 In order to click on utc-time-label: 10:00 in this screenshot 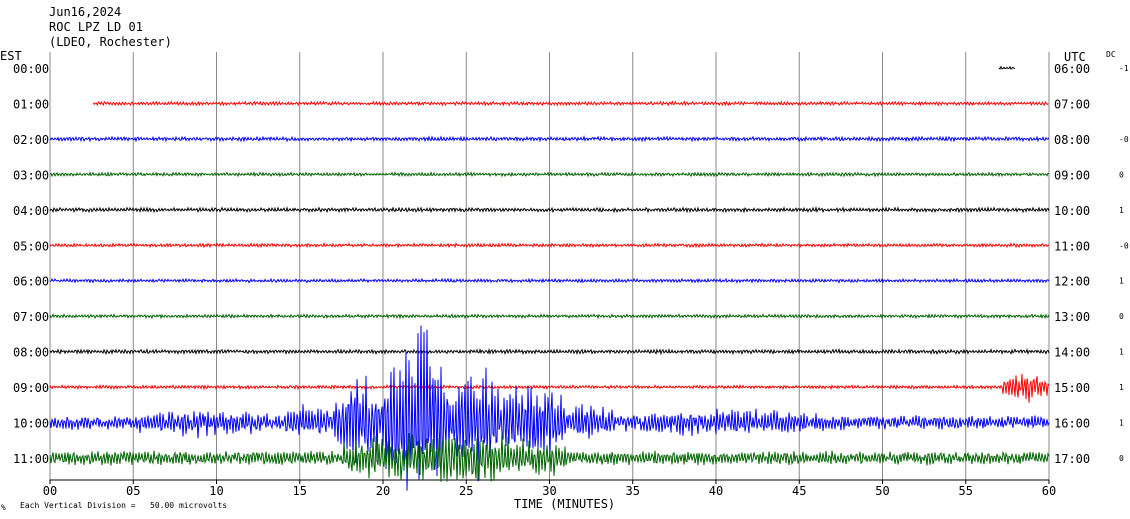, I will do `click(1072, 211)`.